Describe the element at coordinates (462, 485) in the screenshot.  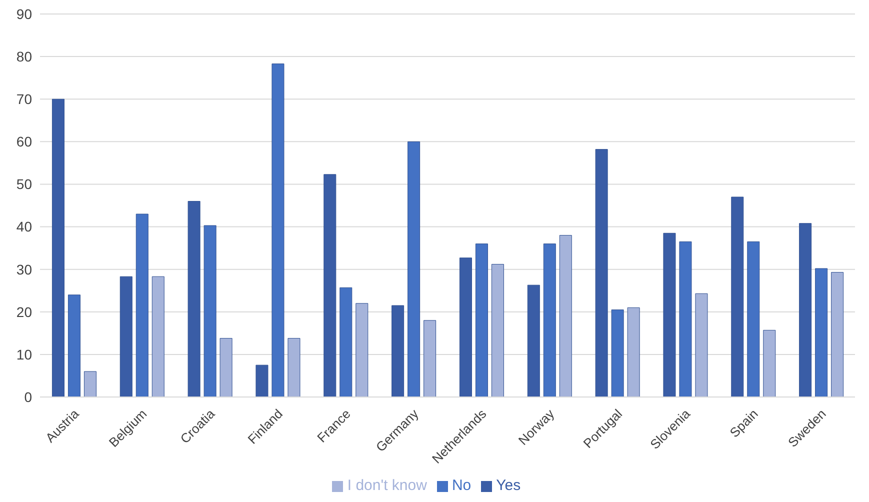
I see `legend-label: No` at that location.